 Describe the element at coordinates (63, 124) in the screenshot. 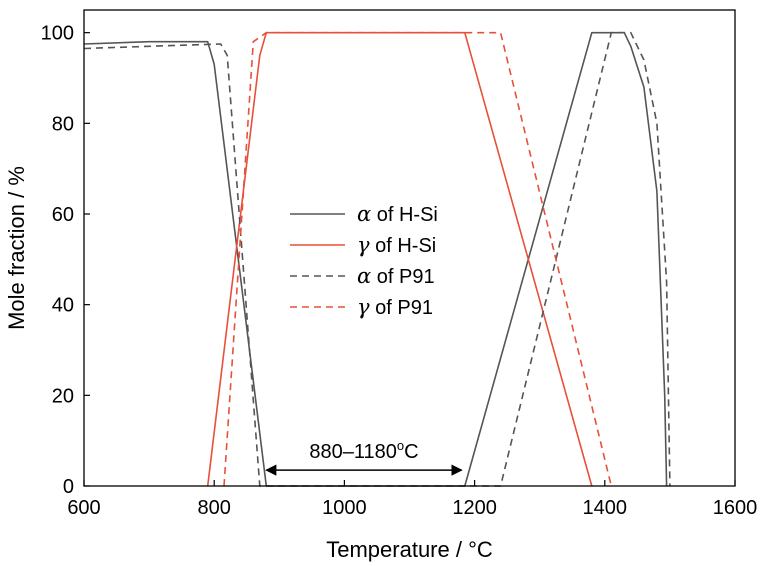

I see `y-tick-label: 80` at that location.